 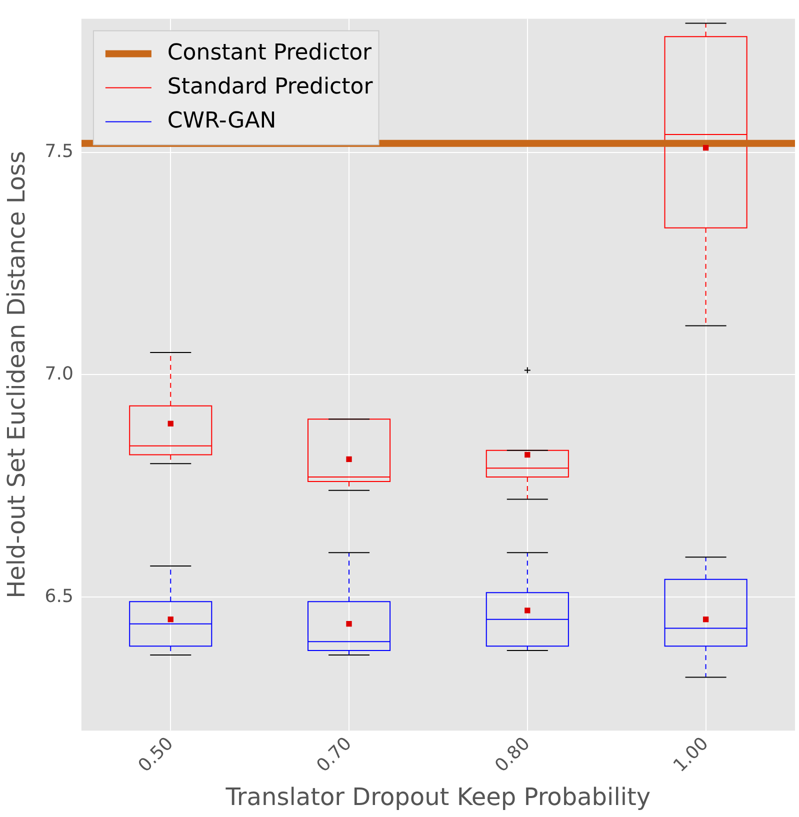 I want to click on y-tick-label: 7.0, so click(x=59, y=373).